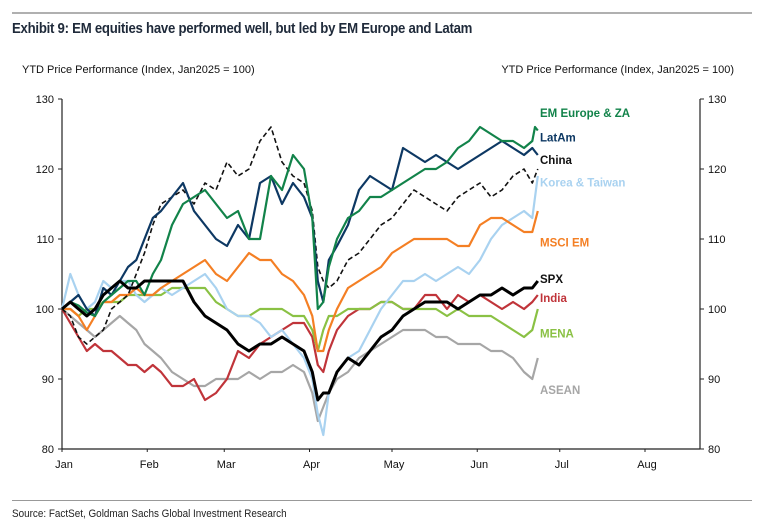 The image size is (764, 529). What do you see at coordinates (717, 240) in the screenshot?
I see `y-tick-label-right: 110` at bounding box center [717, 240].